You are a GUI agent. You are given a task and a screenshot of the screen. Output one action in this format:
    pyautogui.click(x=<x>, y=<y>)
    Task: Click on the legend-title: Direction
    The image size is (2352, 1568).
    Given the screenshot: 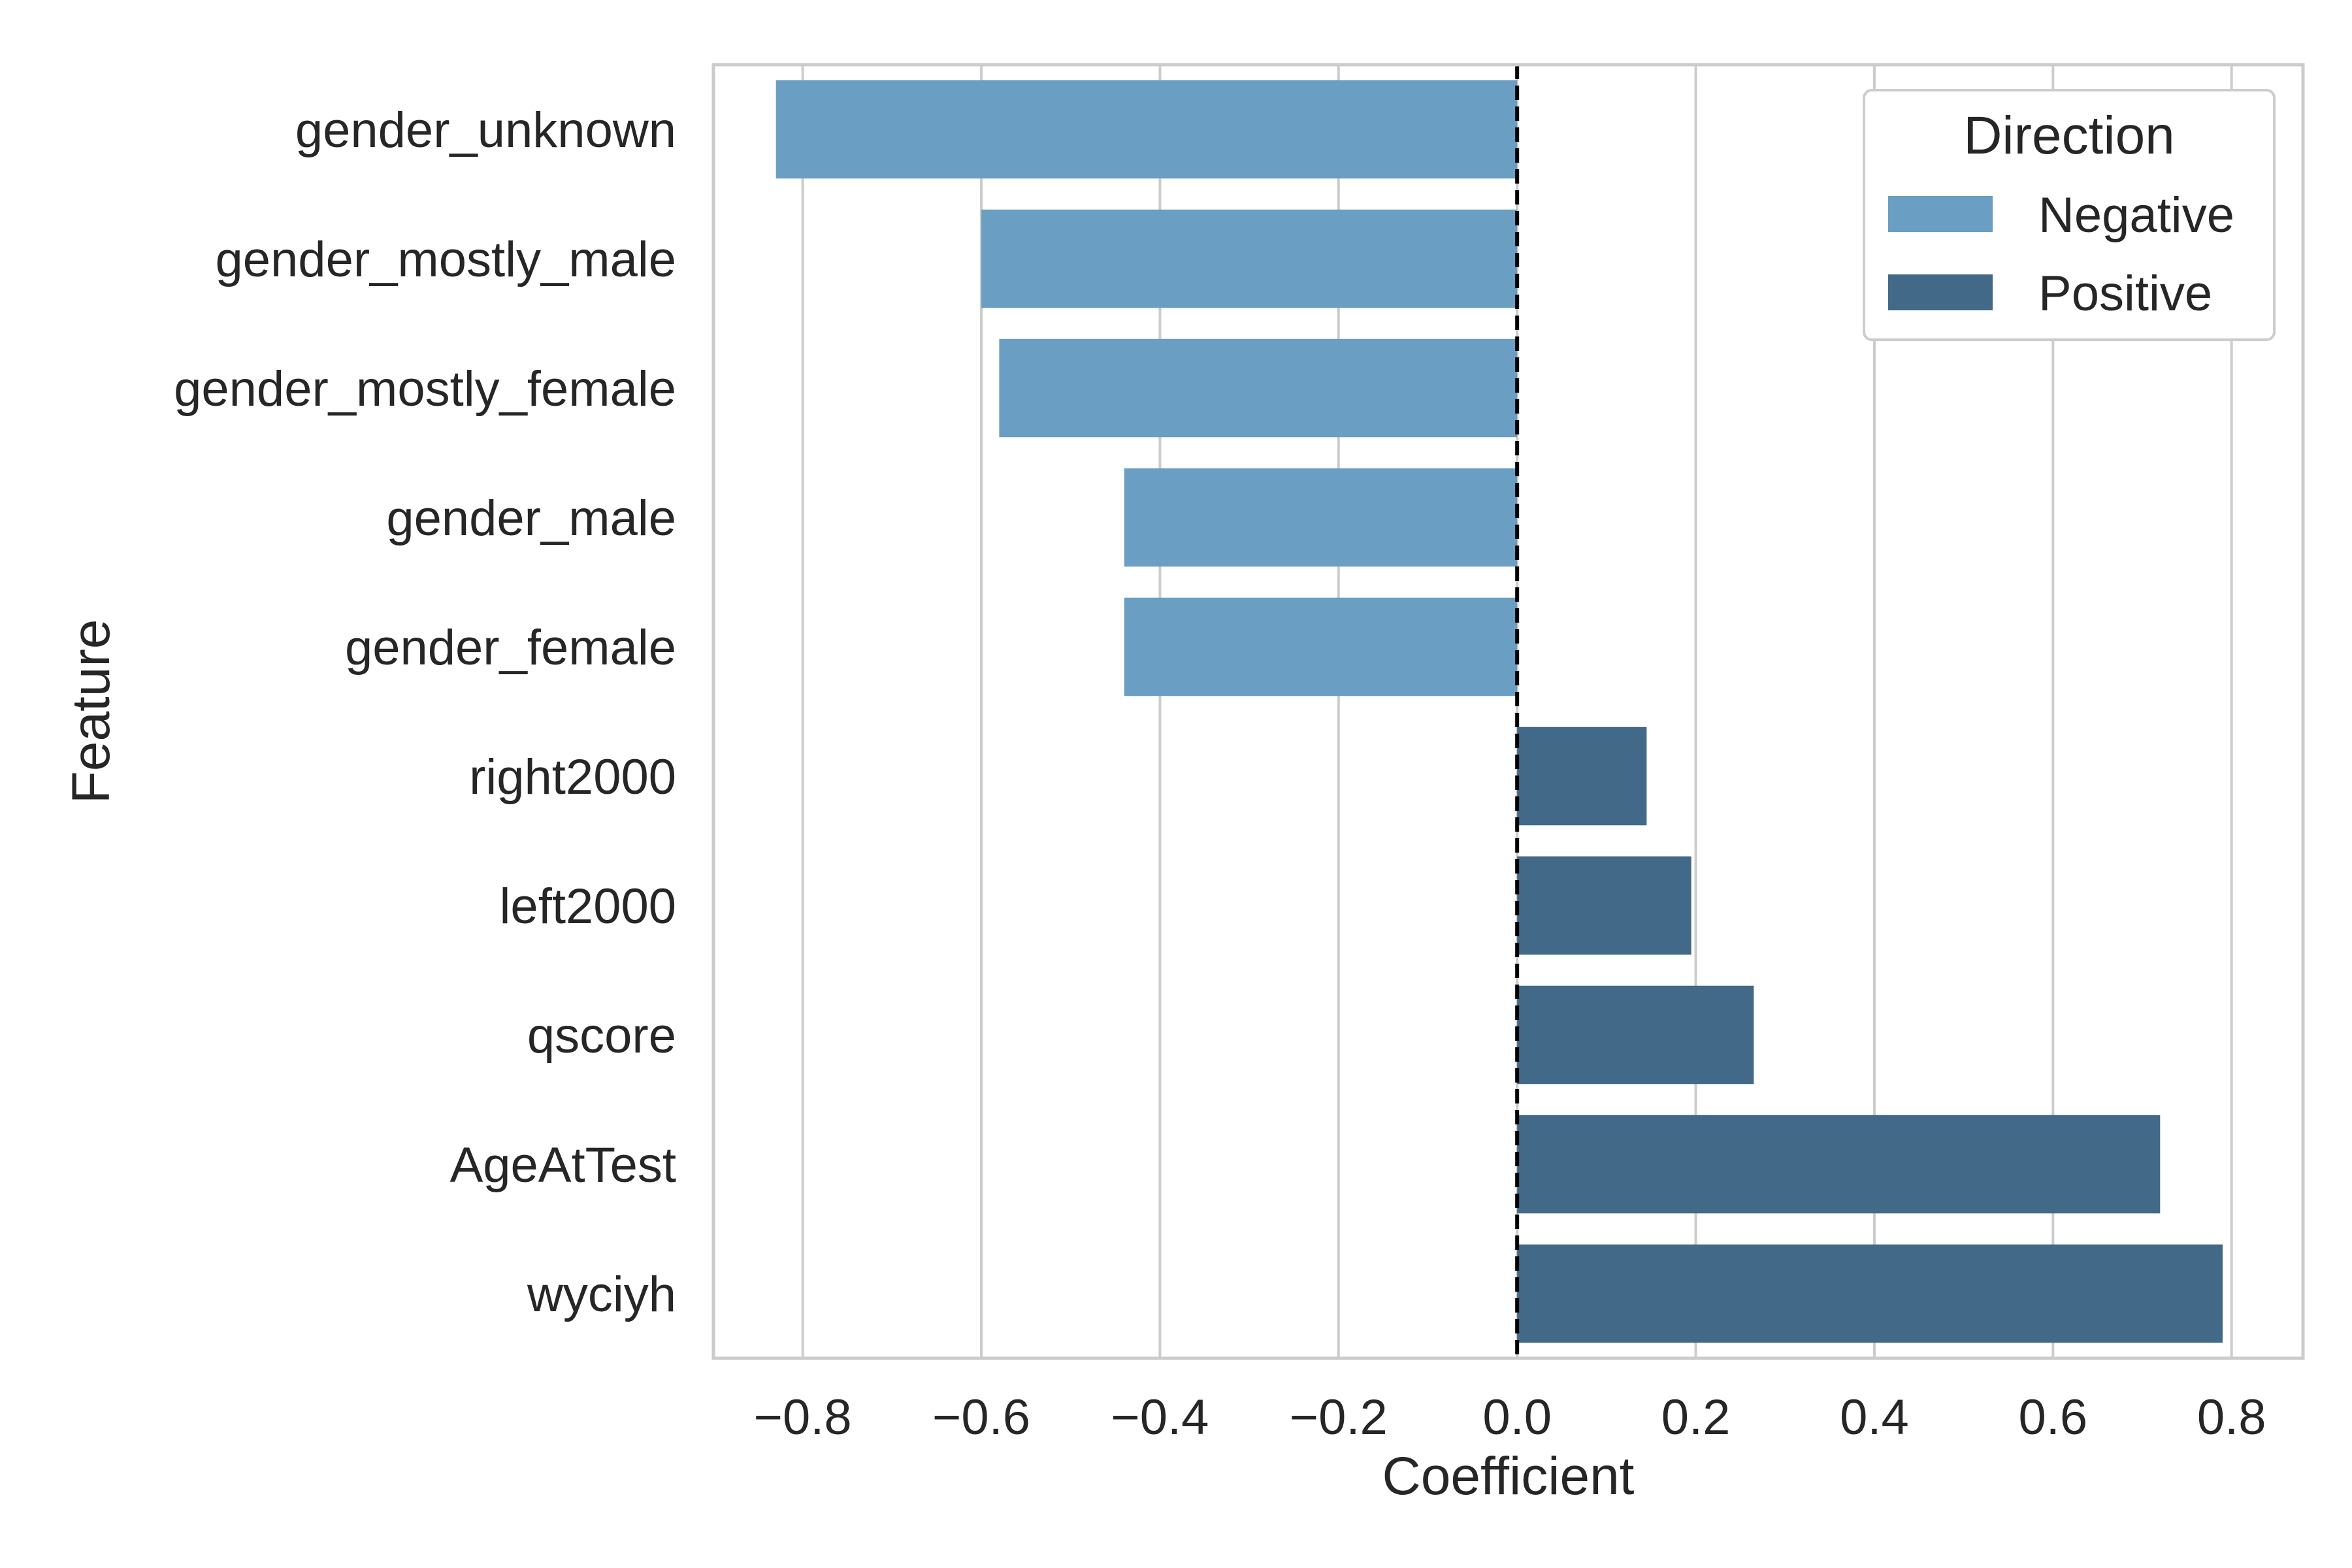 What is the action you would take?
    pyautogui.click(x=2069, y=135)
    